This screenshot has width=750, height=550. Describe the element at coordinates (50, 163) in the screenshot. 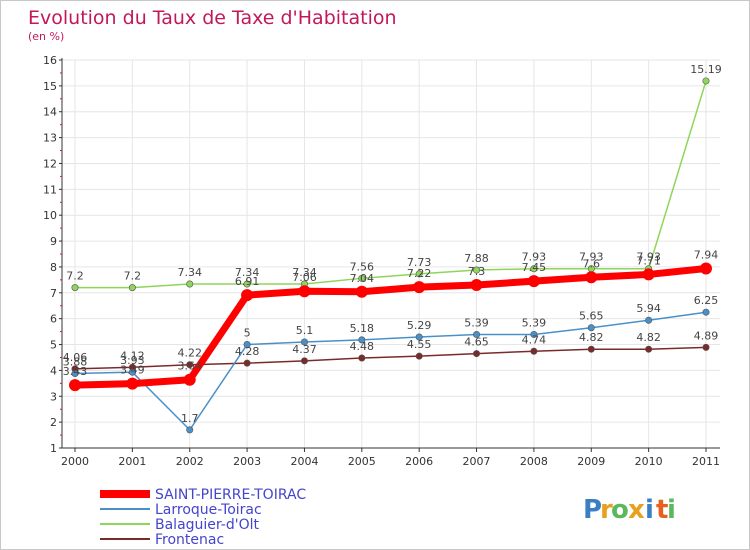

I see `y-tick-label: 12` at that location.